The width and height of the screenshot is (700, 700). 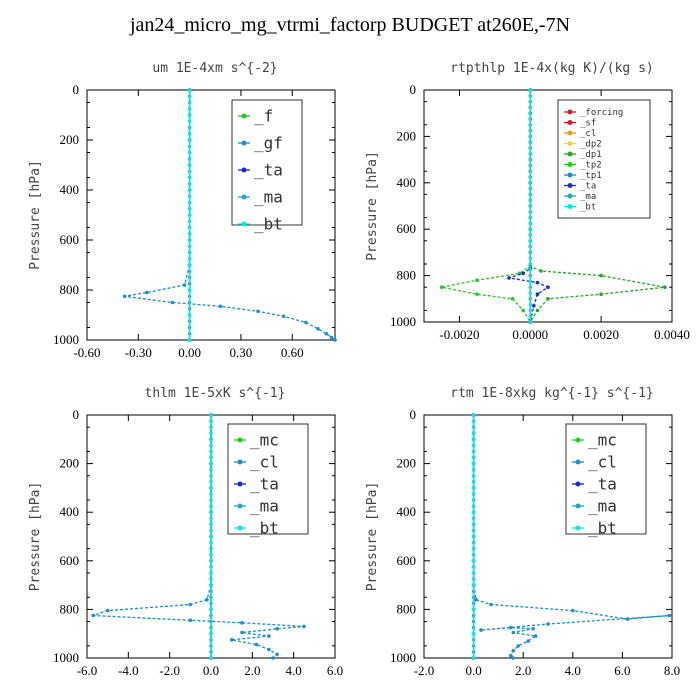 What do you see at coordinates (211, 670) in the screenshot?
I see `x-tick-label: 0.0` at bounding box center [211, 670].